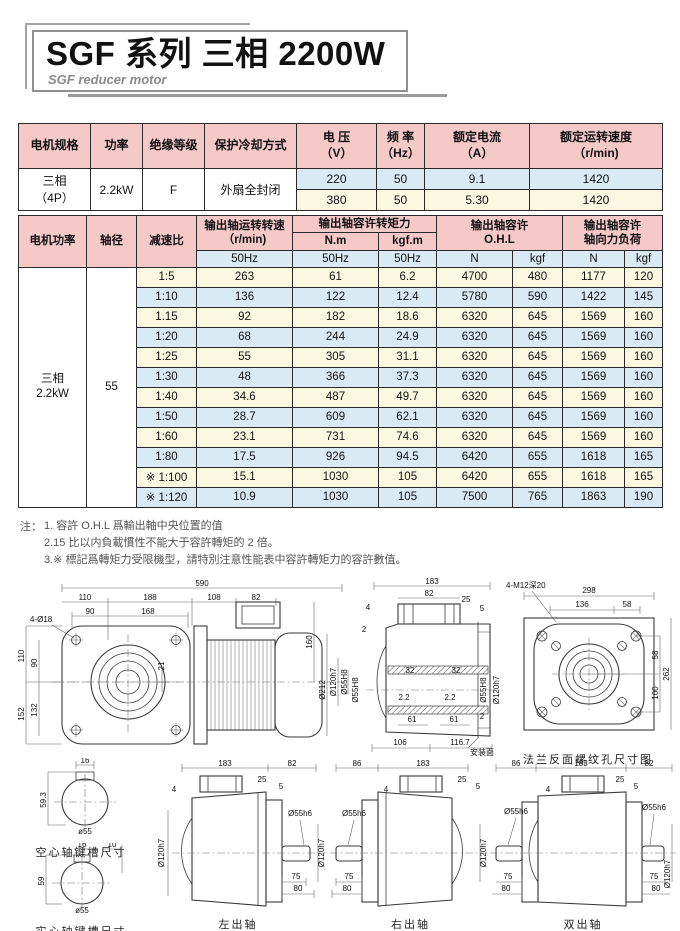 The width and height of the screenshot is (680, 931). Describe the element at coordinates (347, 888) in the screenshot. I see `dim-label: 80` at that location.